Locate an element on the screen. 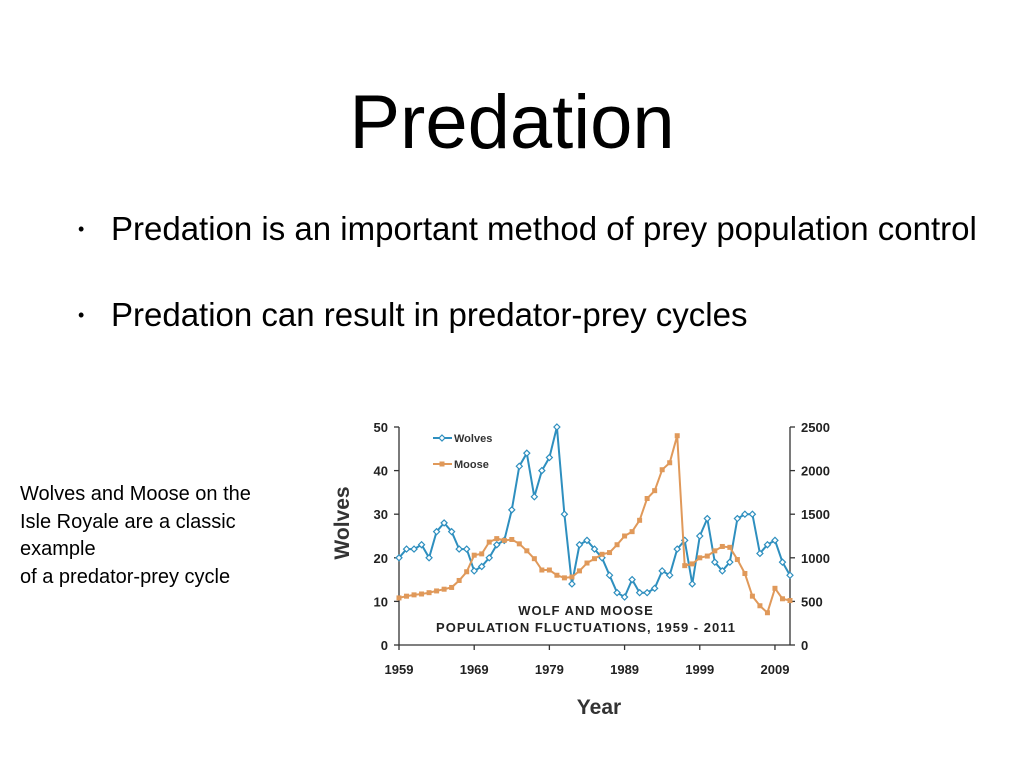 The width and height of the screenshot is (1024, 768). chart-title-line: POPULATION FLUCTUATIONS, 1959 - 2011 is located at coordinates (586, 627).